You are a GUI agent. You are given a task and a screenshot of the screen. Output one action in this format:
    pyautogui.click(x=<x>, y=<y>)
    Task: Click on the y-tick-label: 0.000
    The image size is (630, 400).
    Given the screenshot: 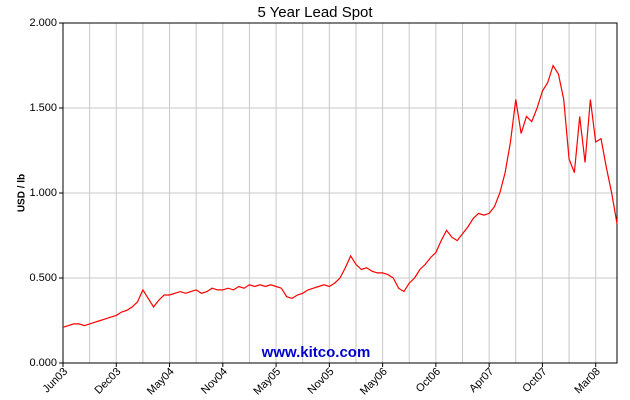 What is the action you would take?
    pyautogui.click(x=43, y=363)
    